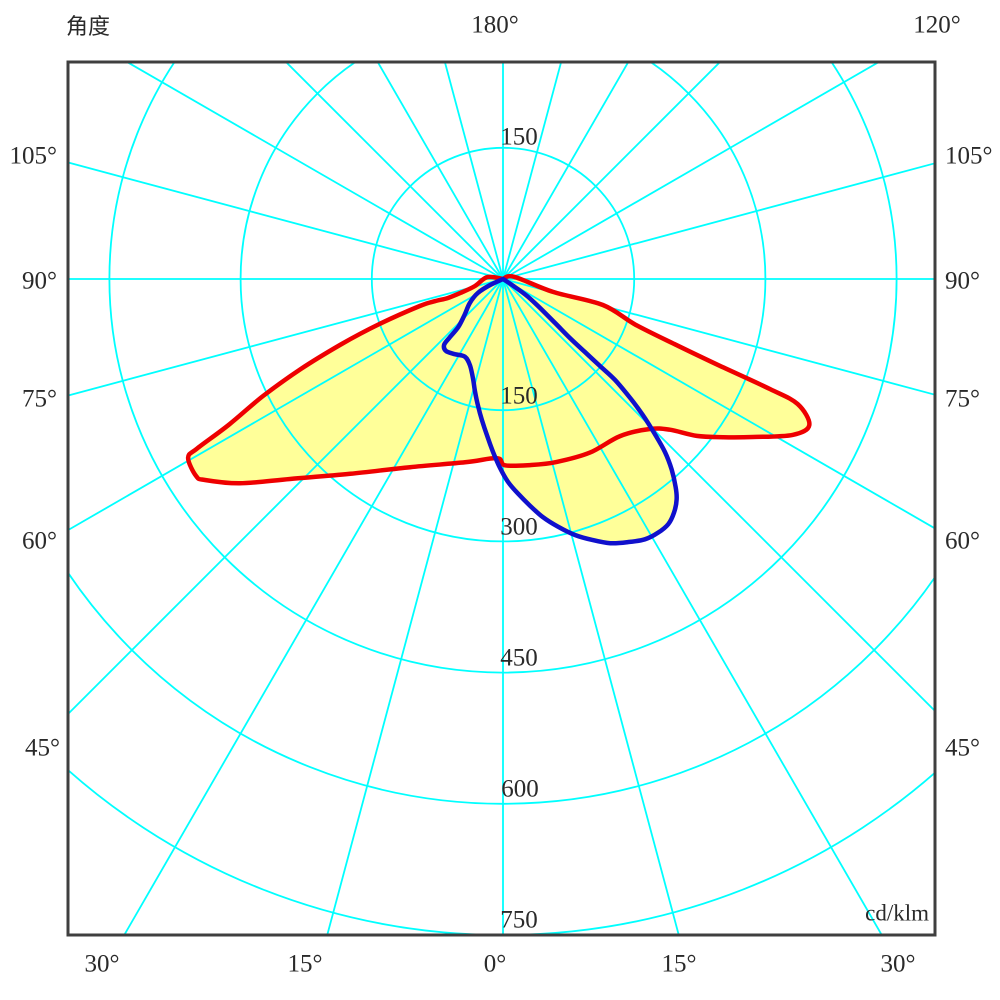 This screenshot has width=1000, height=1000. I want to click on left-angle-label-60: 60°, so click(39, 541).